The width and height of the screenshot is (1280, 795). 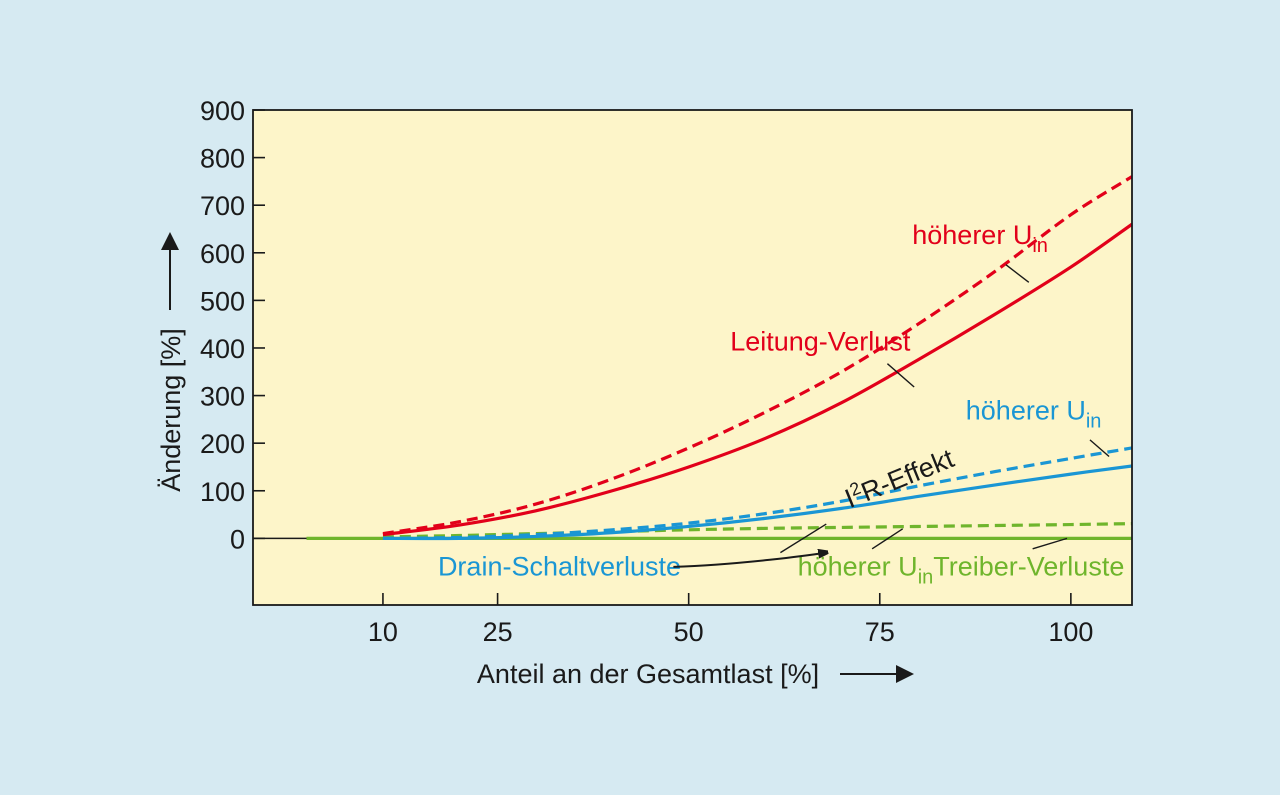 What do you see at coordinates (559, 566) in the screenshot?
I see `annotation-a-drain: Drain-Schaltverluste` at bounding box center [559, 566].